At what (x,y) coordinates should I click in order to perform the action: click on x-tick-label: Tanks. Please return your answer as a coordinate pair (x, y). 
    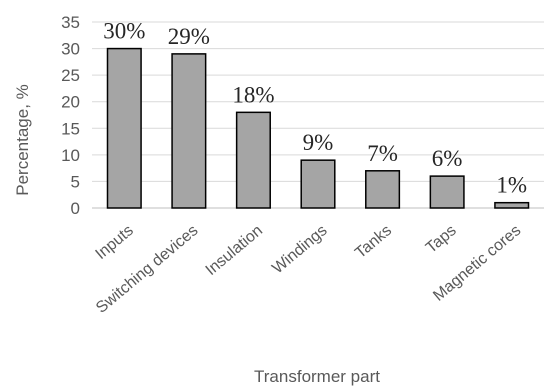
    Looking at the image, I should click on (373, 242).